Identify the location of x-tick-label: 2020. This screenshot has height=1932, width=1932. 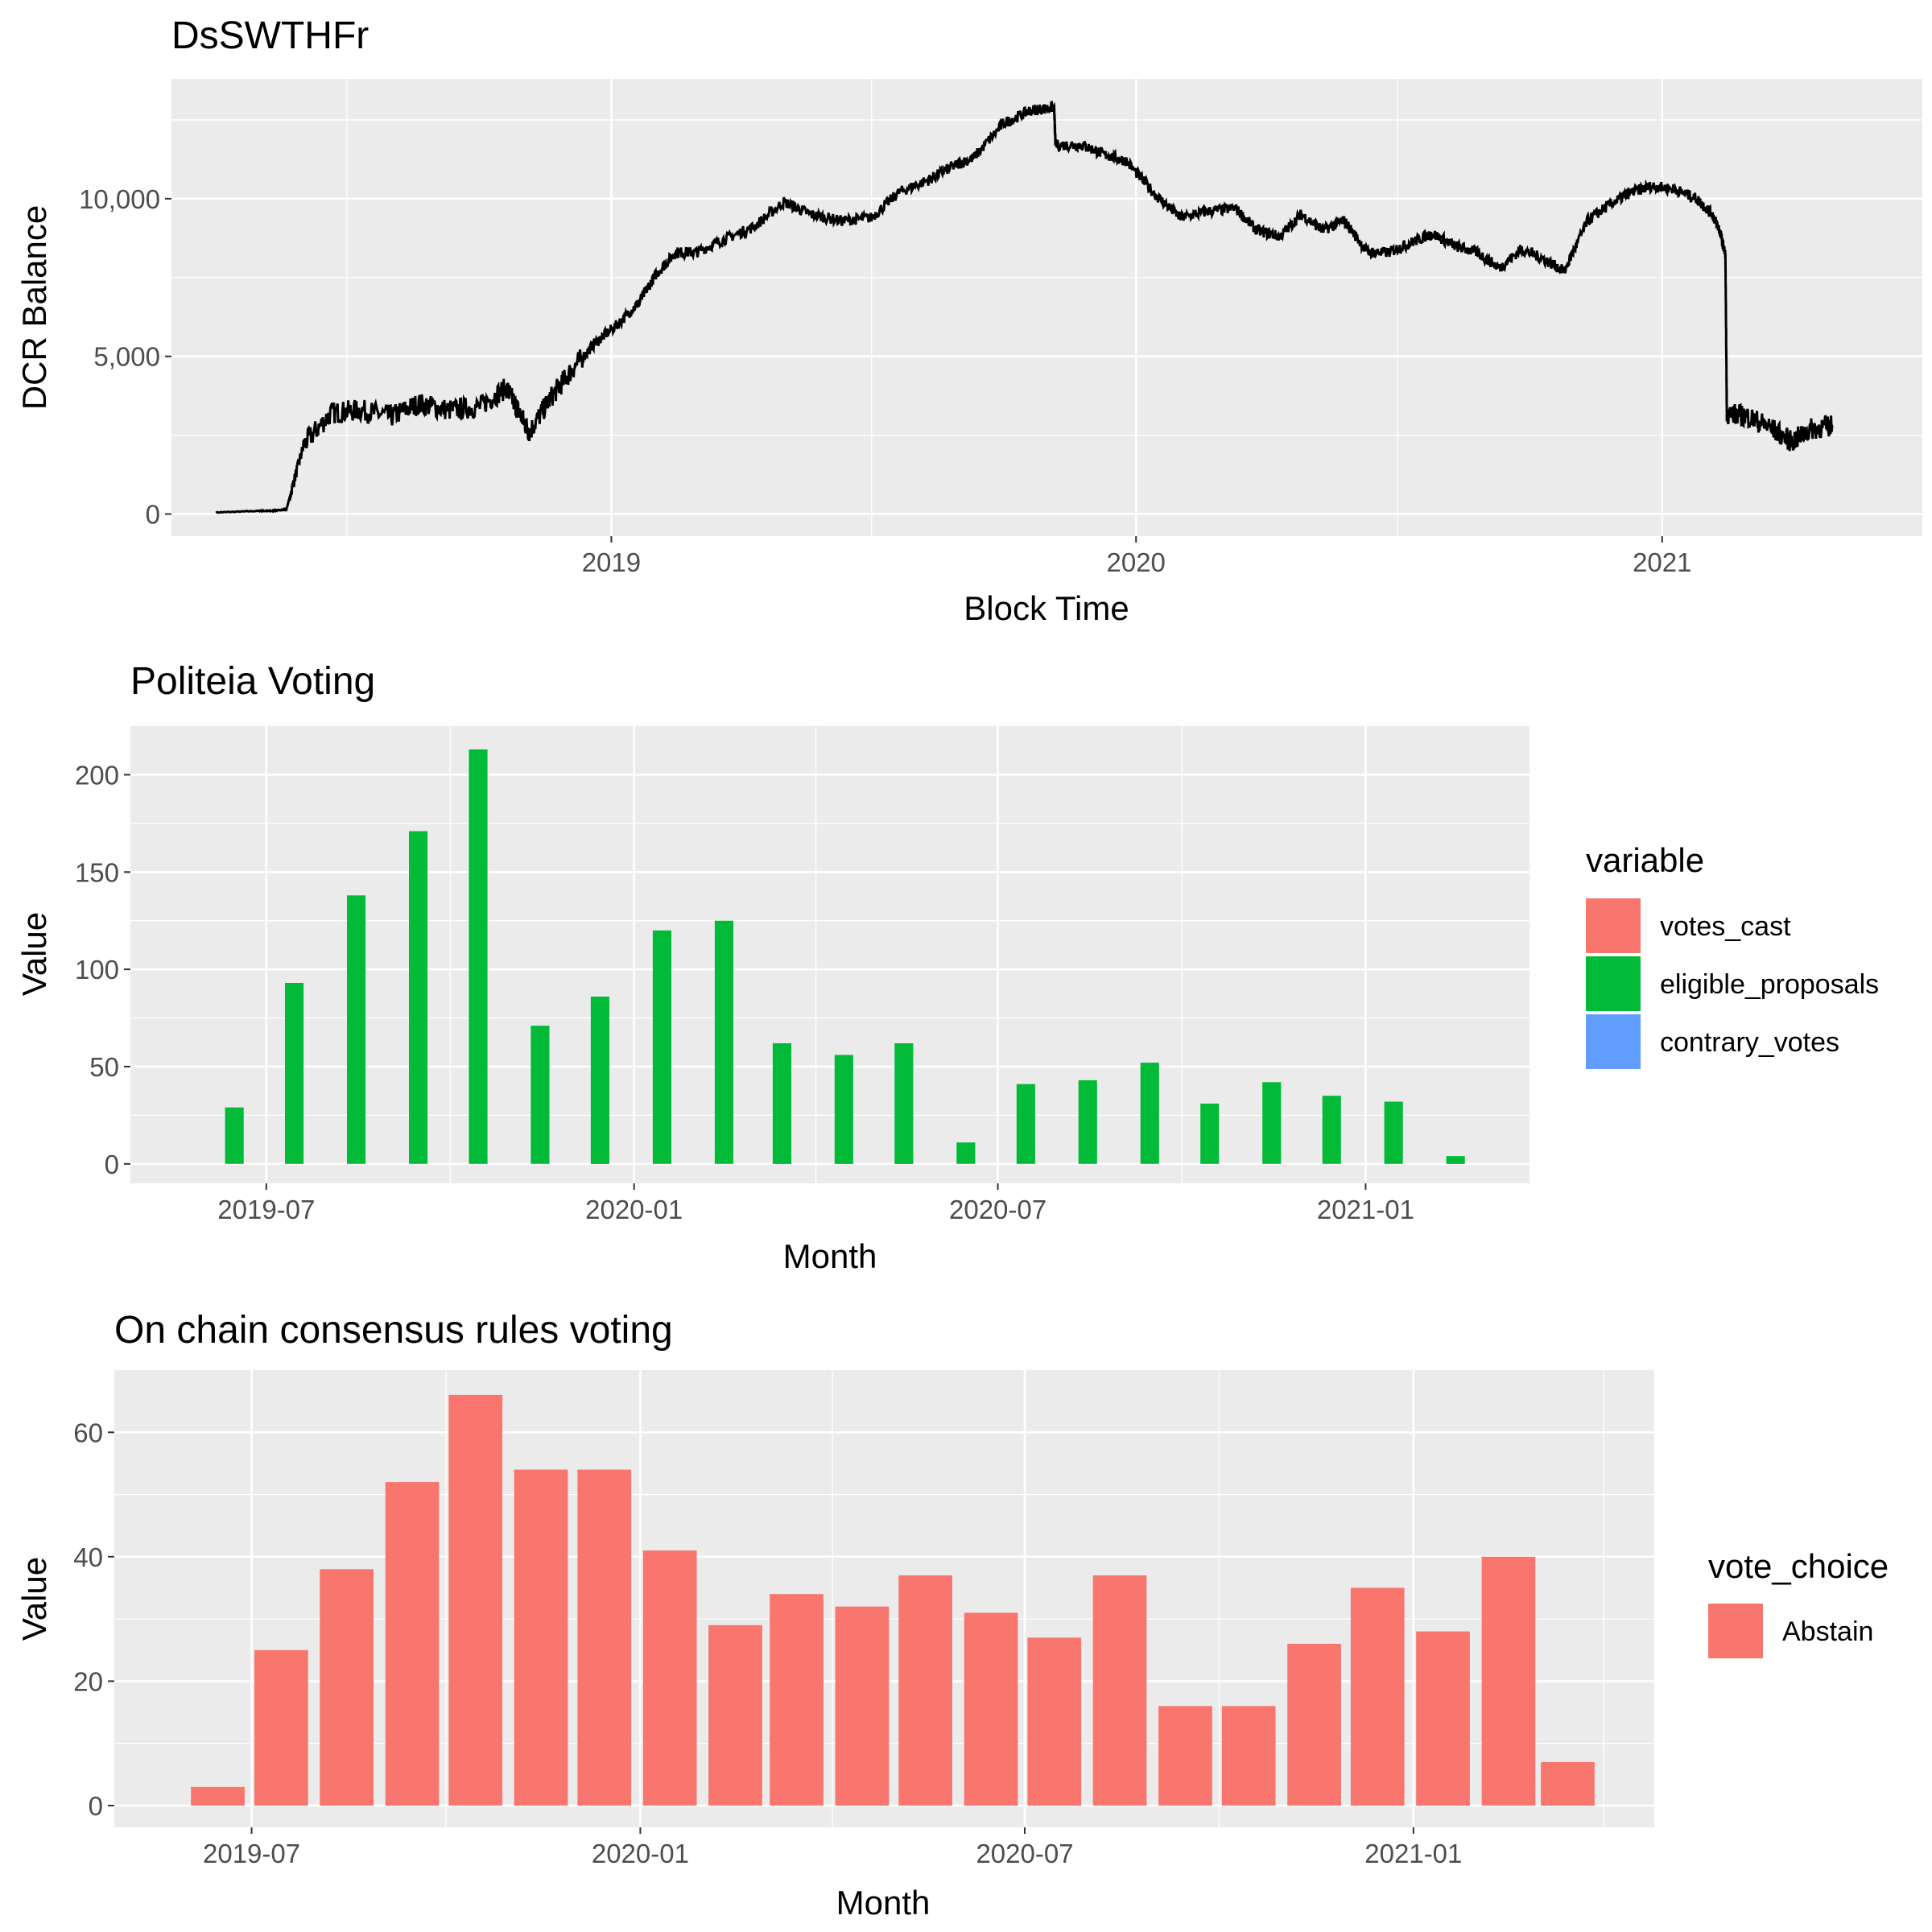
(1136, 562).